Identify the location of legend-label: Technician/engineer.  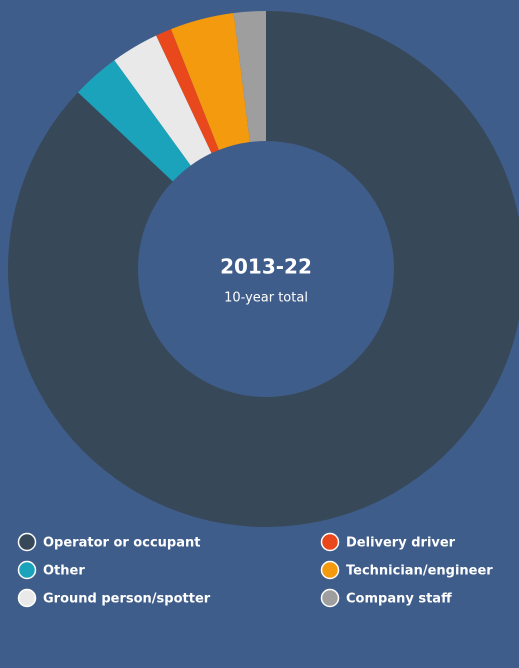
(419, 571).